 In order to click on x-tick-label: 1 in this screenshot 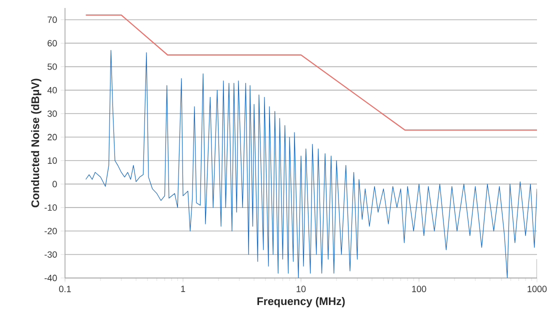, I will do `click(183, 289)`.